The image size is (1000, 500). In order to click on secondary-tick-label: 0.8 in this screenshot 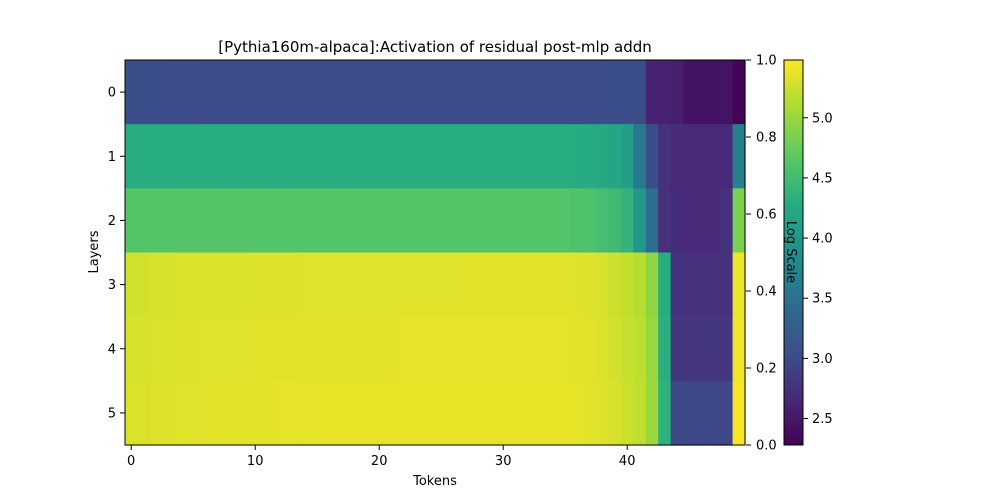, I will do `click(766, 138)`.